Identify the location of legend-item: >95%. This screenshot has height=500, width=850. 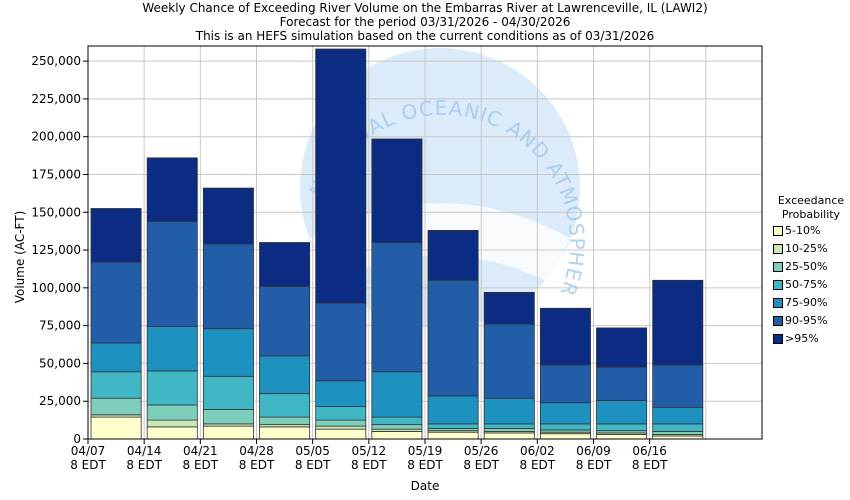
(811, 339).